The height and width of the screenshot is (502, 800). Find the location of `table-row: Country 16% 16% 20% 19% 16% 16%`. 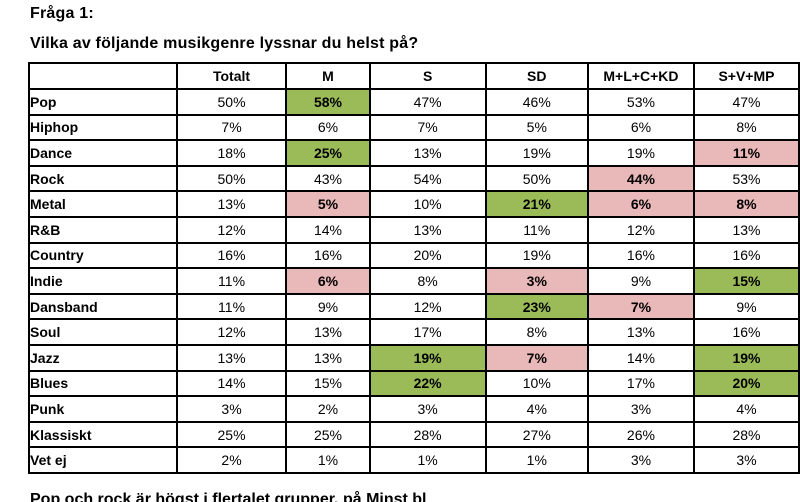

table-row: Country 16% 16% 20% 19% 16% 16% is located at coordinates (414, 255).